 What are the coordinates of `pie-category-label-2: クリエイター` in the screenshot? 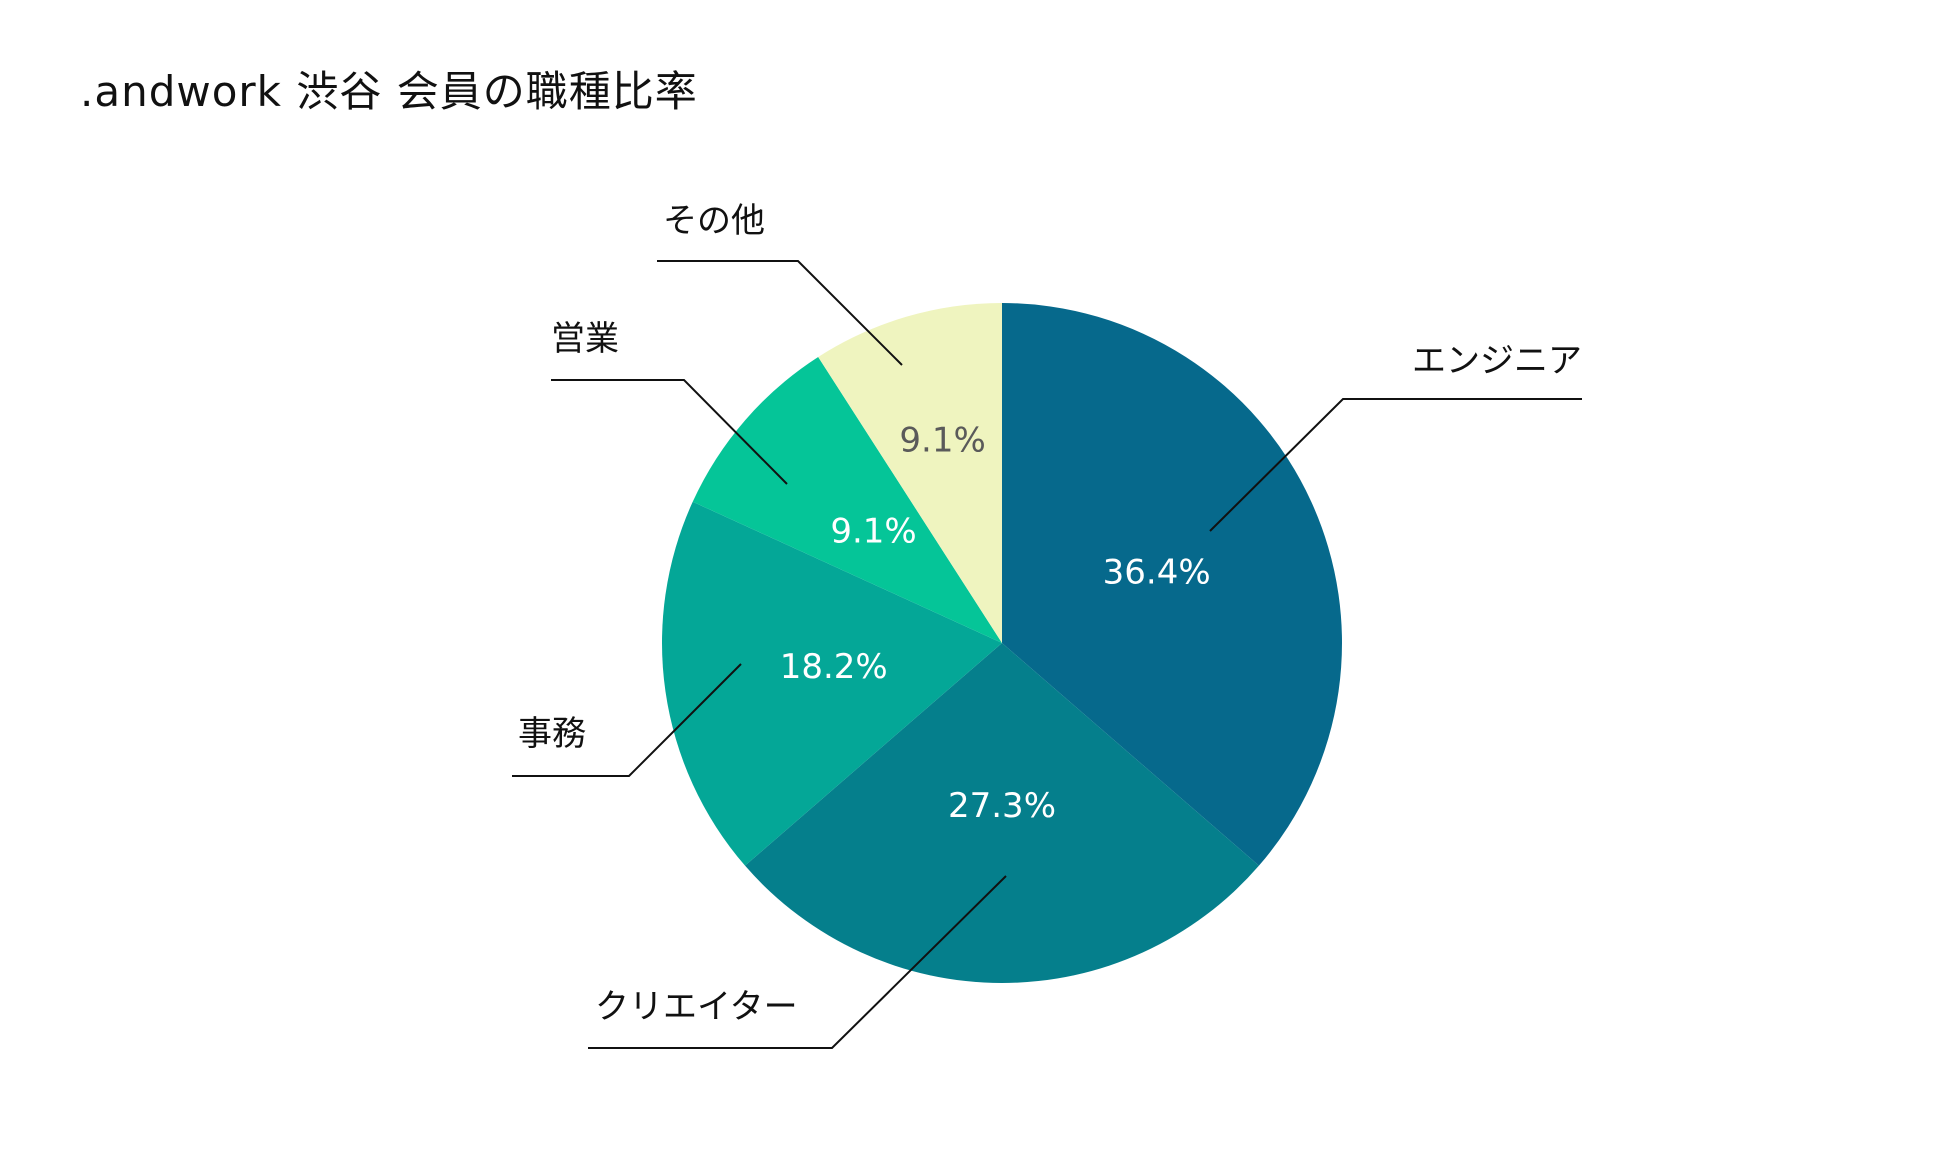 It's located at (696, 1007).